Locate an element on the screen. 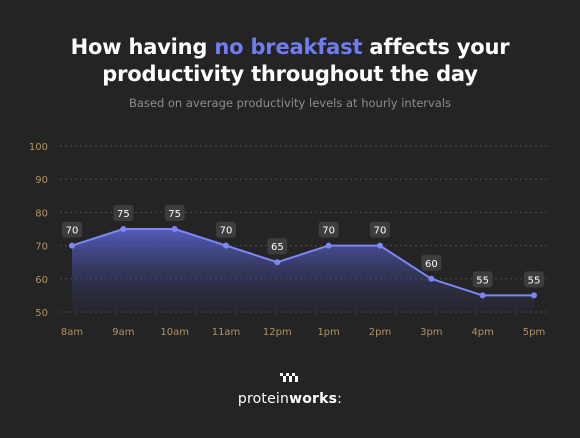  data-label-text: 60 is located at coordinates (431, 264).